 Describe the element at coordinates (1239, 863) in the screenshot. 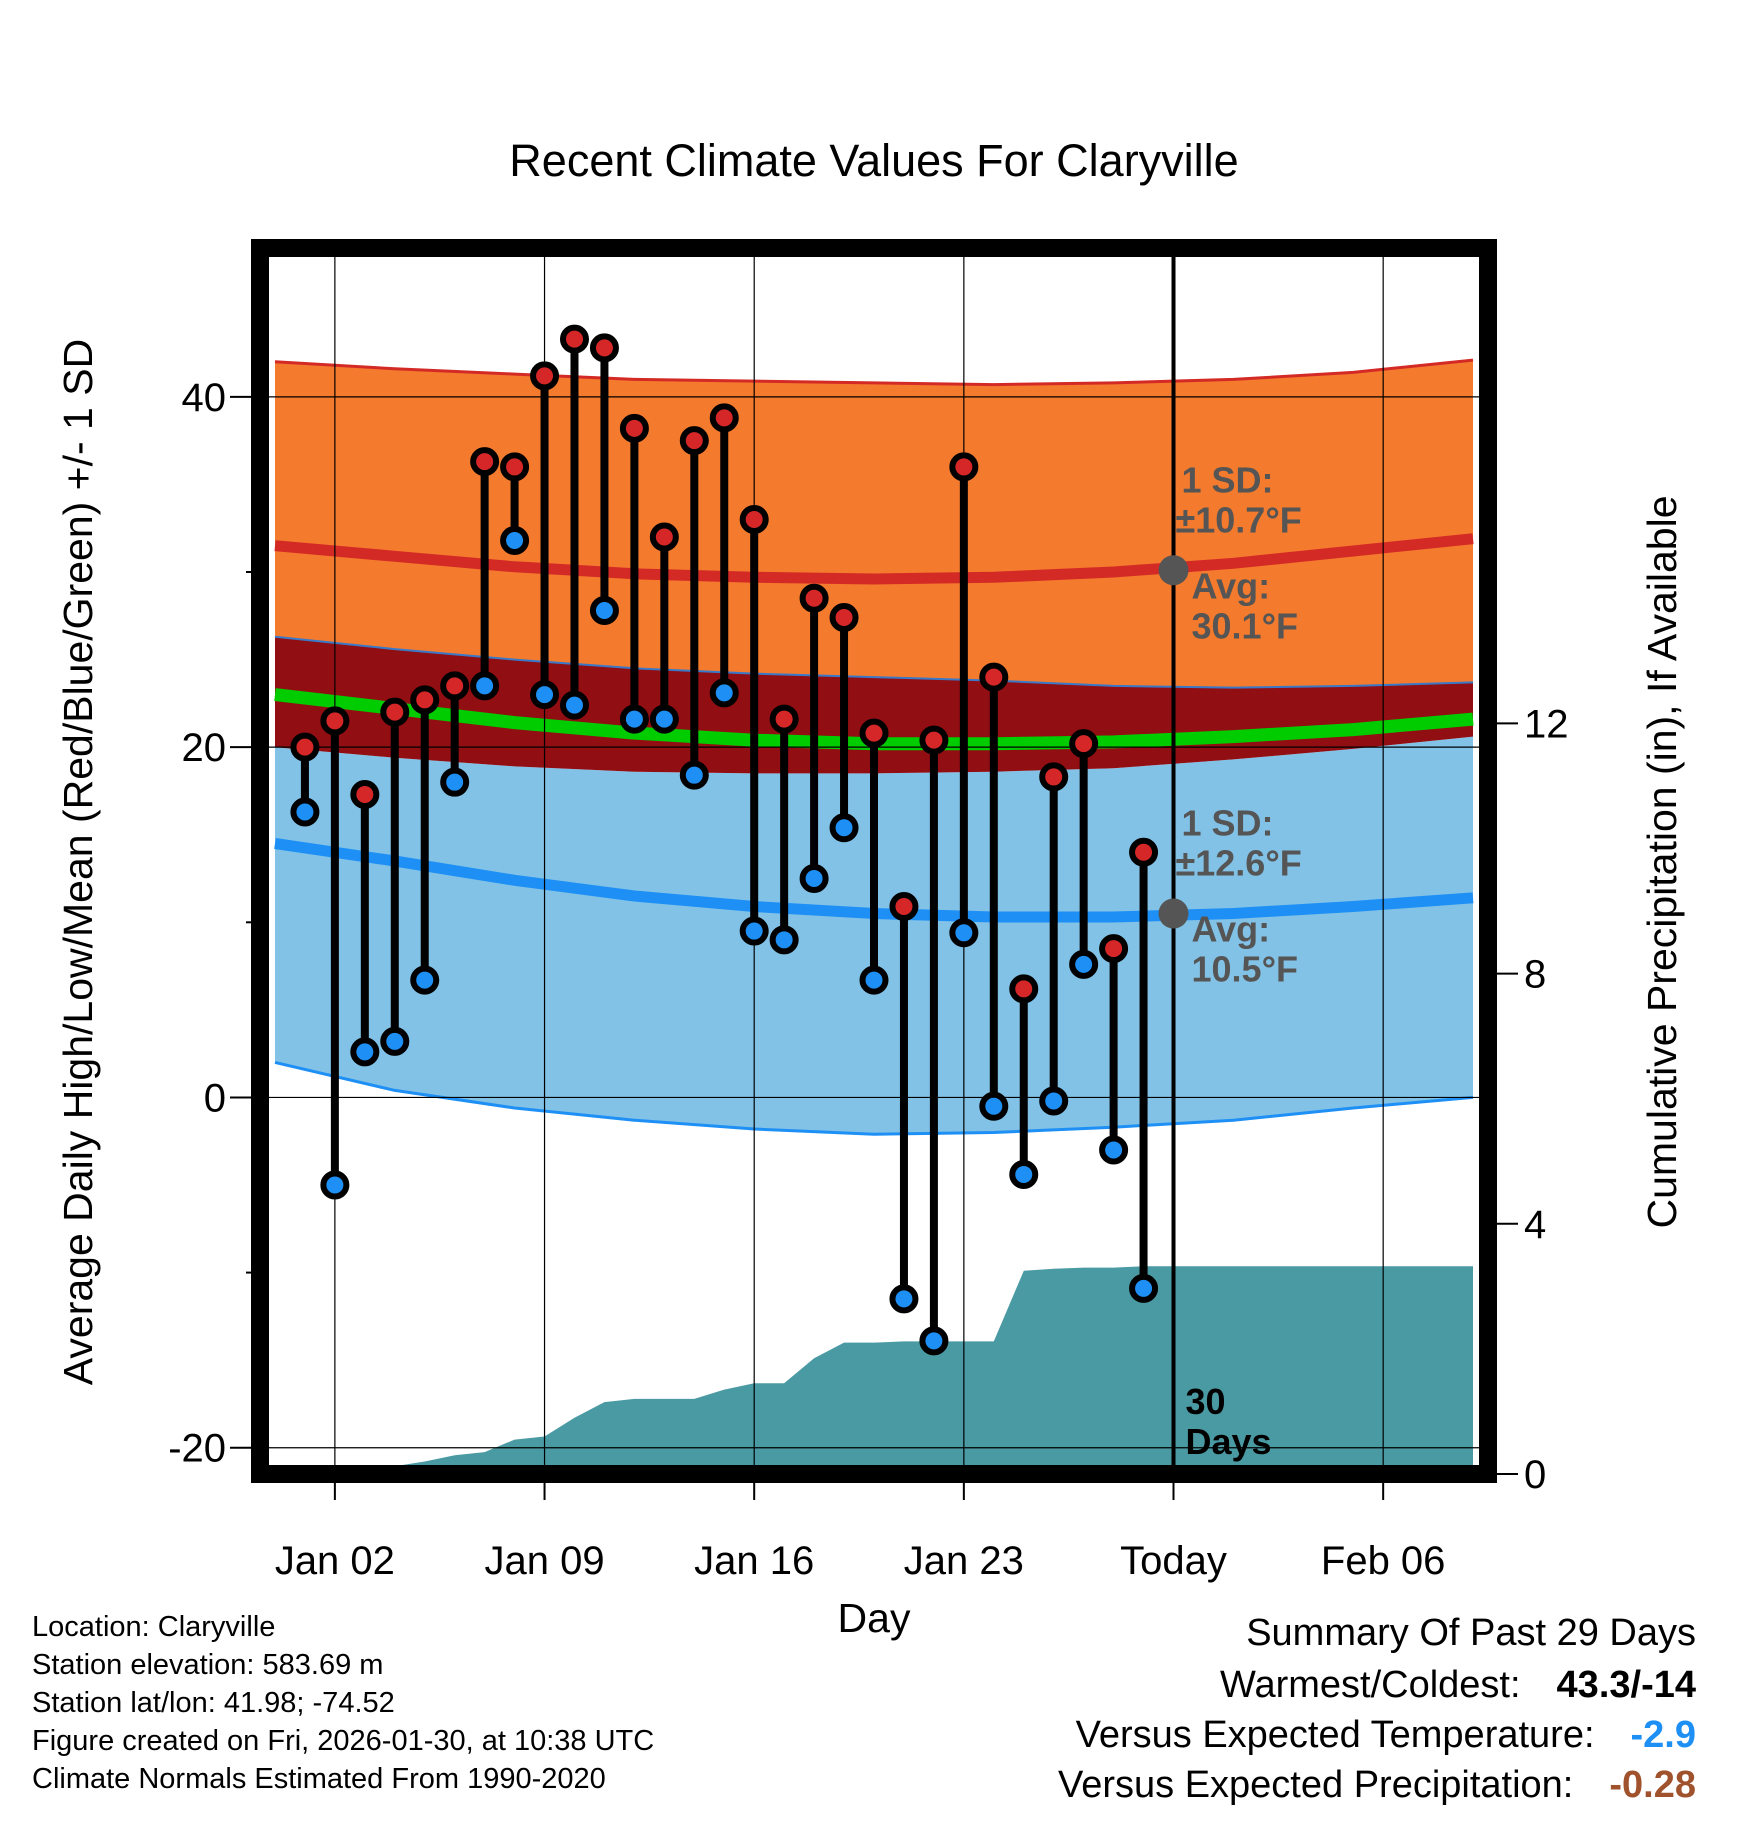

I see `low-sd-value: ±12.6°F` at that location.